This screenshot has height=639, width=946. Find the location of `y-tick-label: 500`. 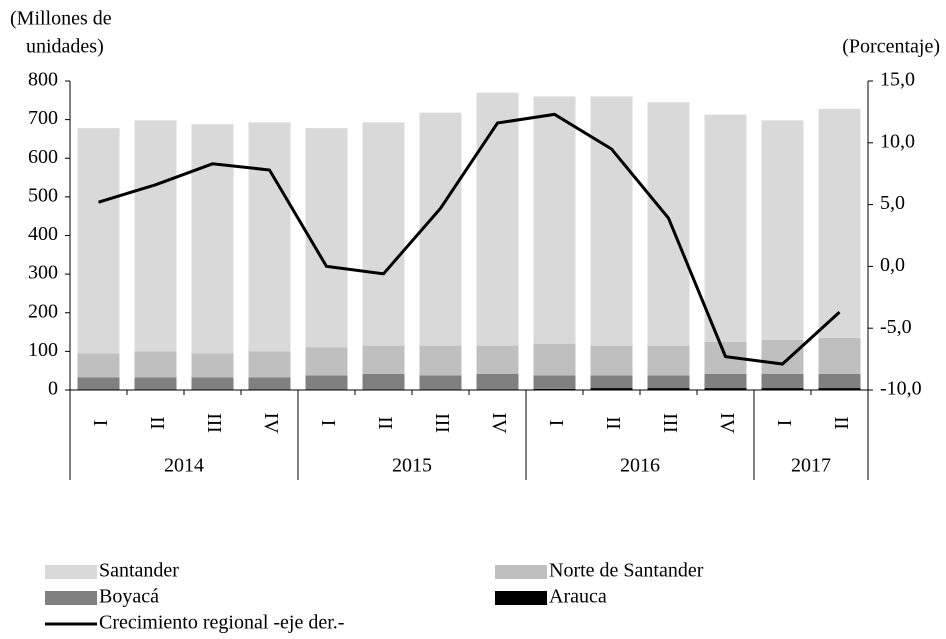

y-tick-label: 500 is located at coordinates (43, 195).